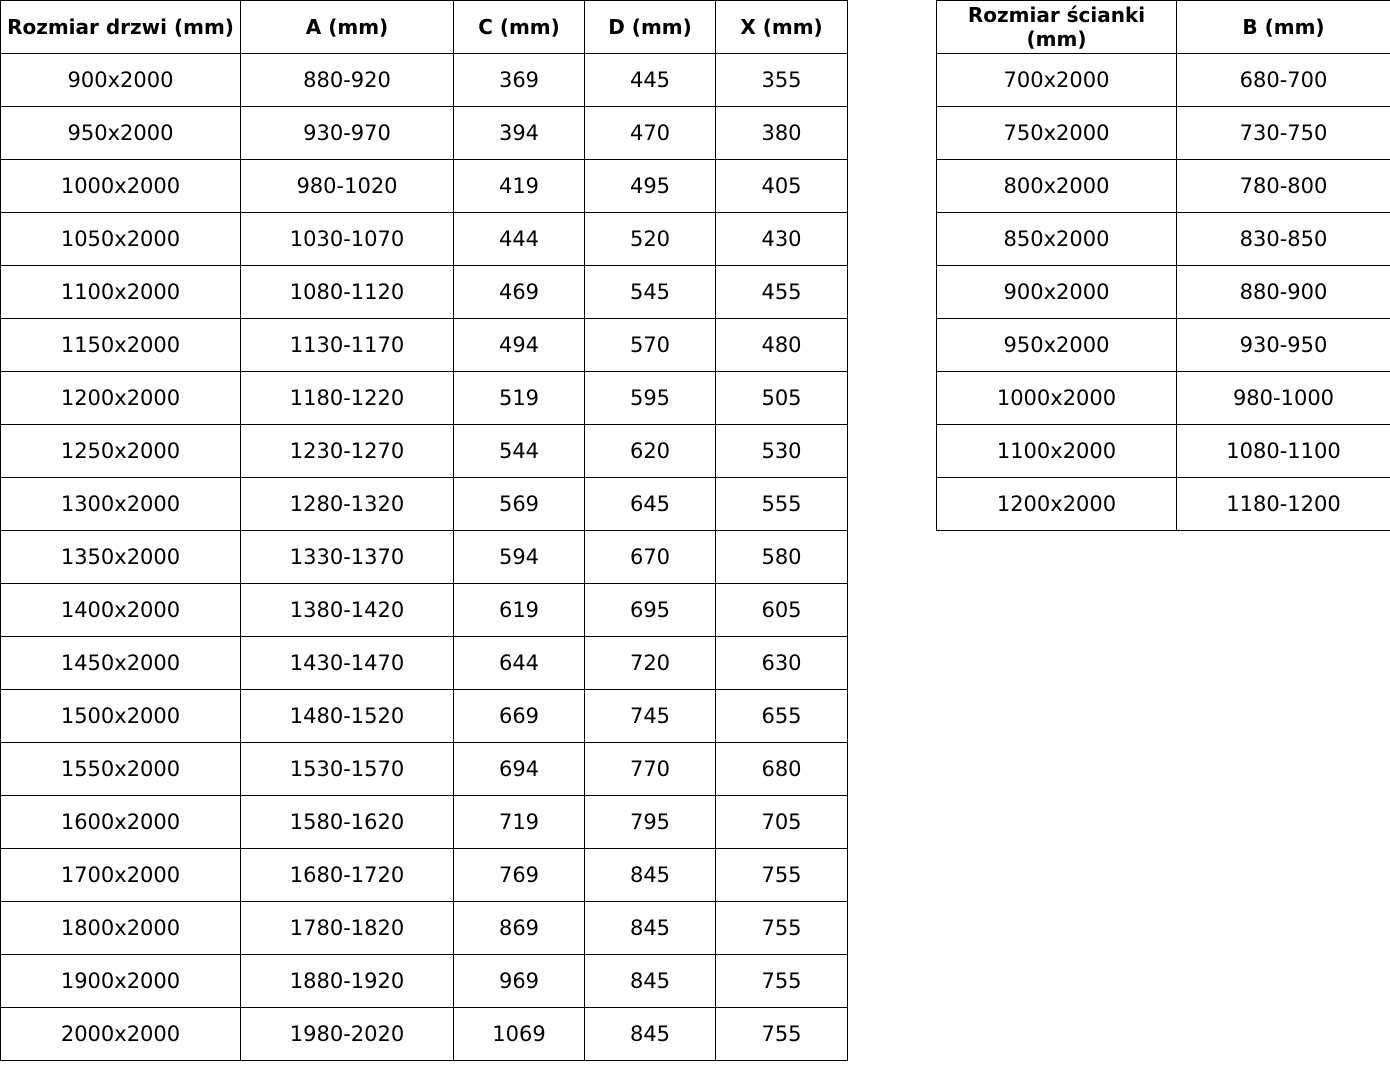 This screenshot has width=1390, height=1081. Describe the element at coordinates (1283, 292) in the screenshot. I see `table-cell: 880-900` at that location.